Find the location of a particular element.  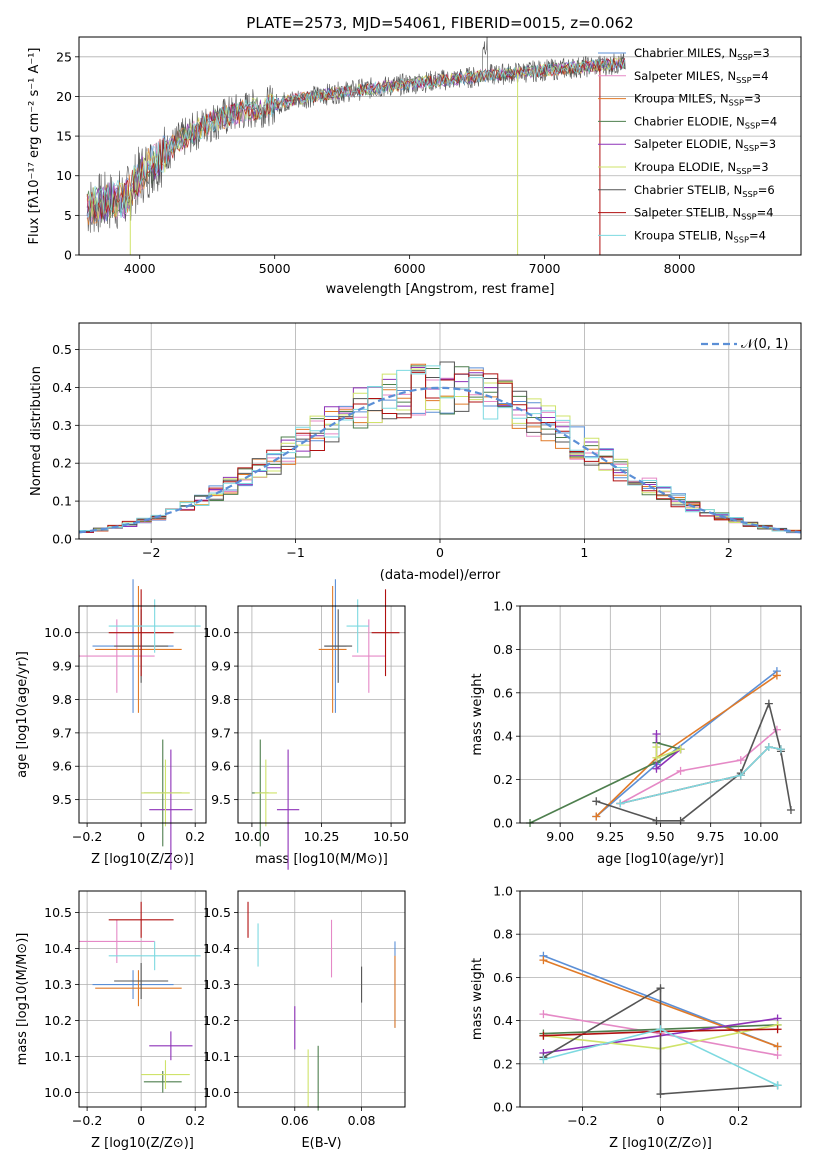

spectrum-xtick-label: 6000 is located at coordinates (410, 268).